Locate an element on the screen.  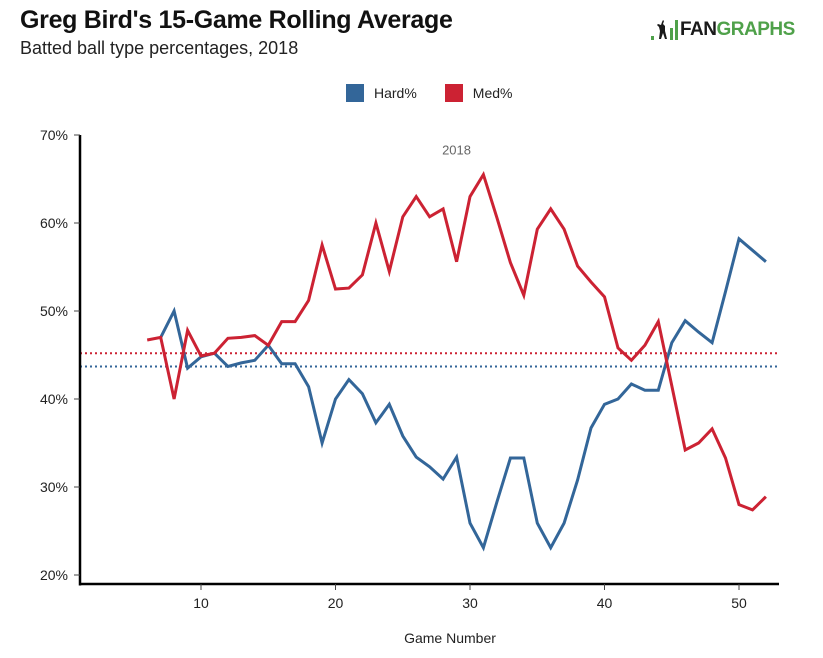
y-tick-label: 70% is located at coordinates (54, 135).